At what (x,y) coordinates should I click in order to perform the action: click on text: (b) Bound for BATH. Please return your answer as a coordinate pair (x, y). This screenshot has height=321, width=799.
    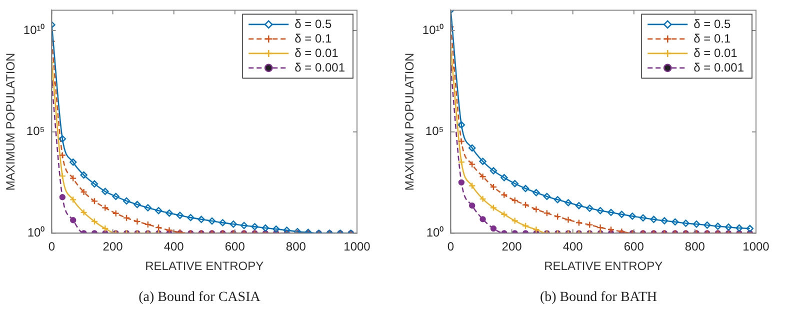
    Looking at the image, I should click on (598, 298).